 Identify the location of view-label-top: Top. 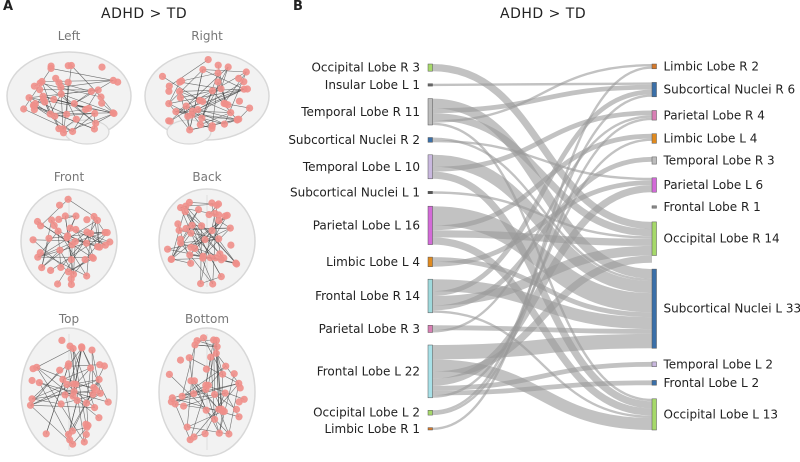
(69, 319).